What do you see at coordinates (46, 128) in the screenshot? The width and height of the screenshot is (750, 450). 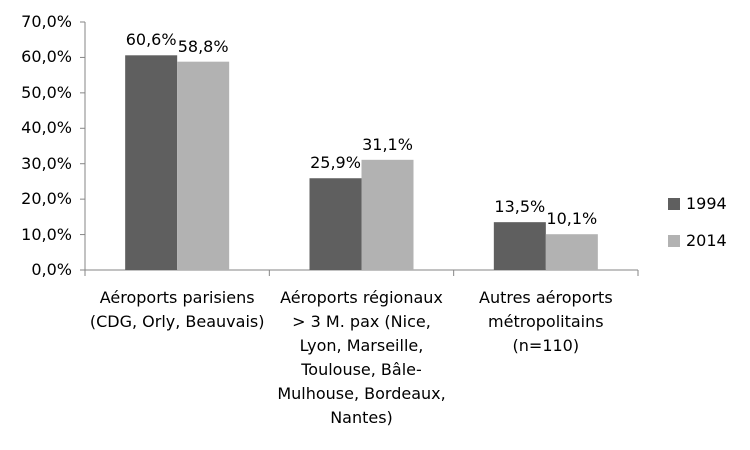 I see `y-tick-label: 40,0%` at bounding box center [46, 128].